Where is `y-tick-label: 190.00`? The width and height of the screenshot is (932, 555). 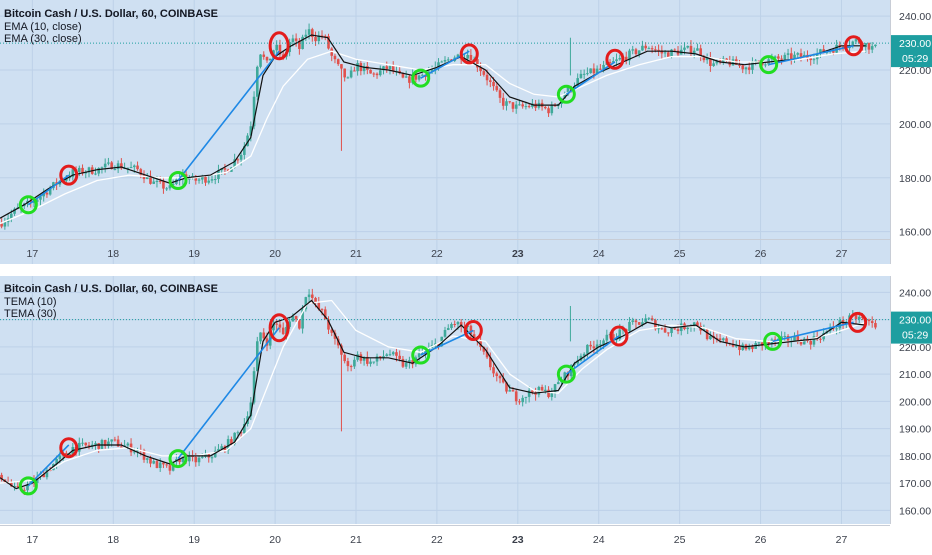 y-tick-label: 190.00 is located at coordinates (915, 430).